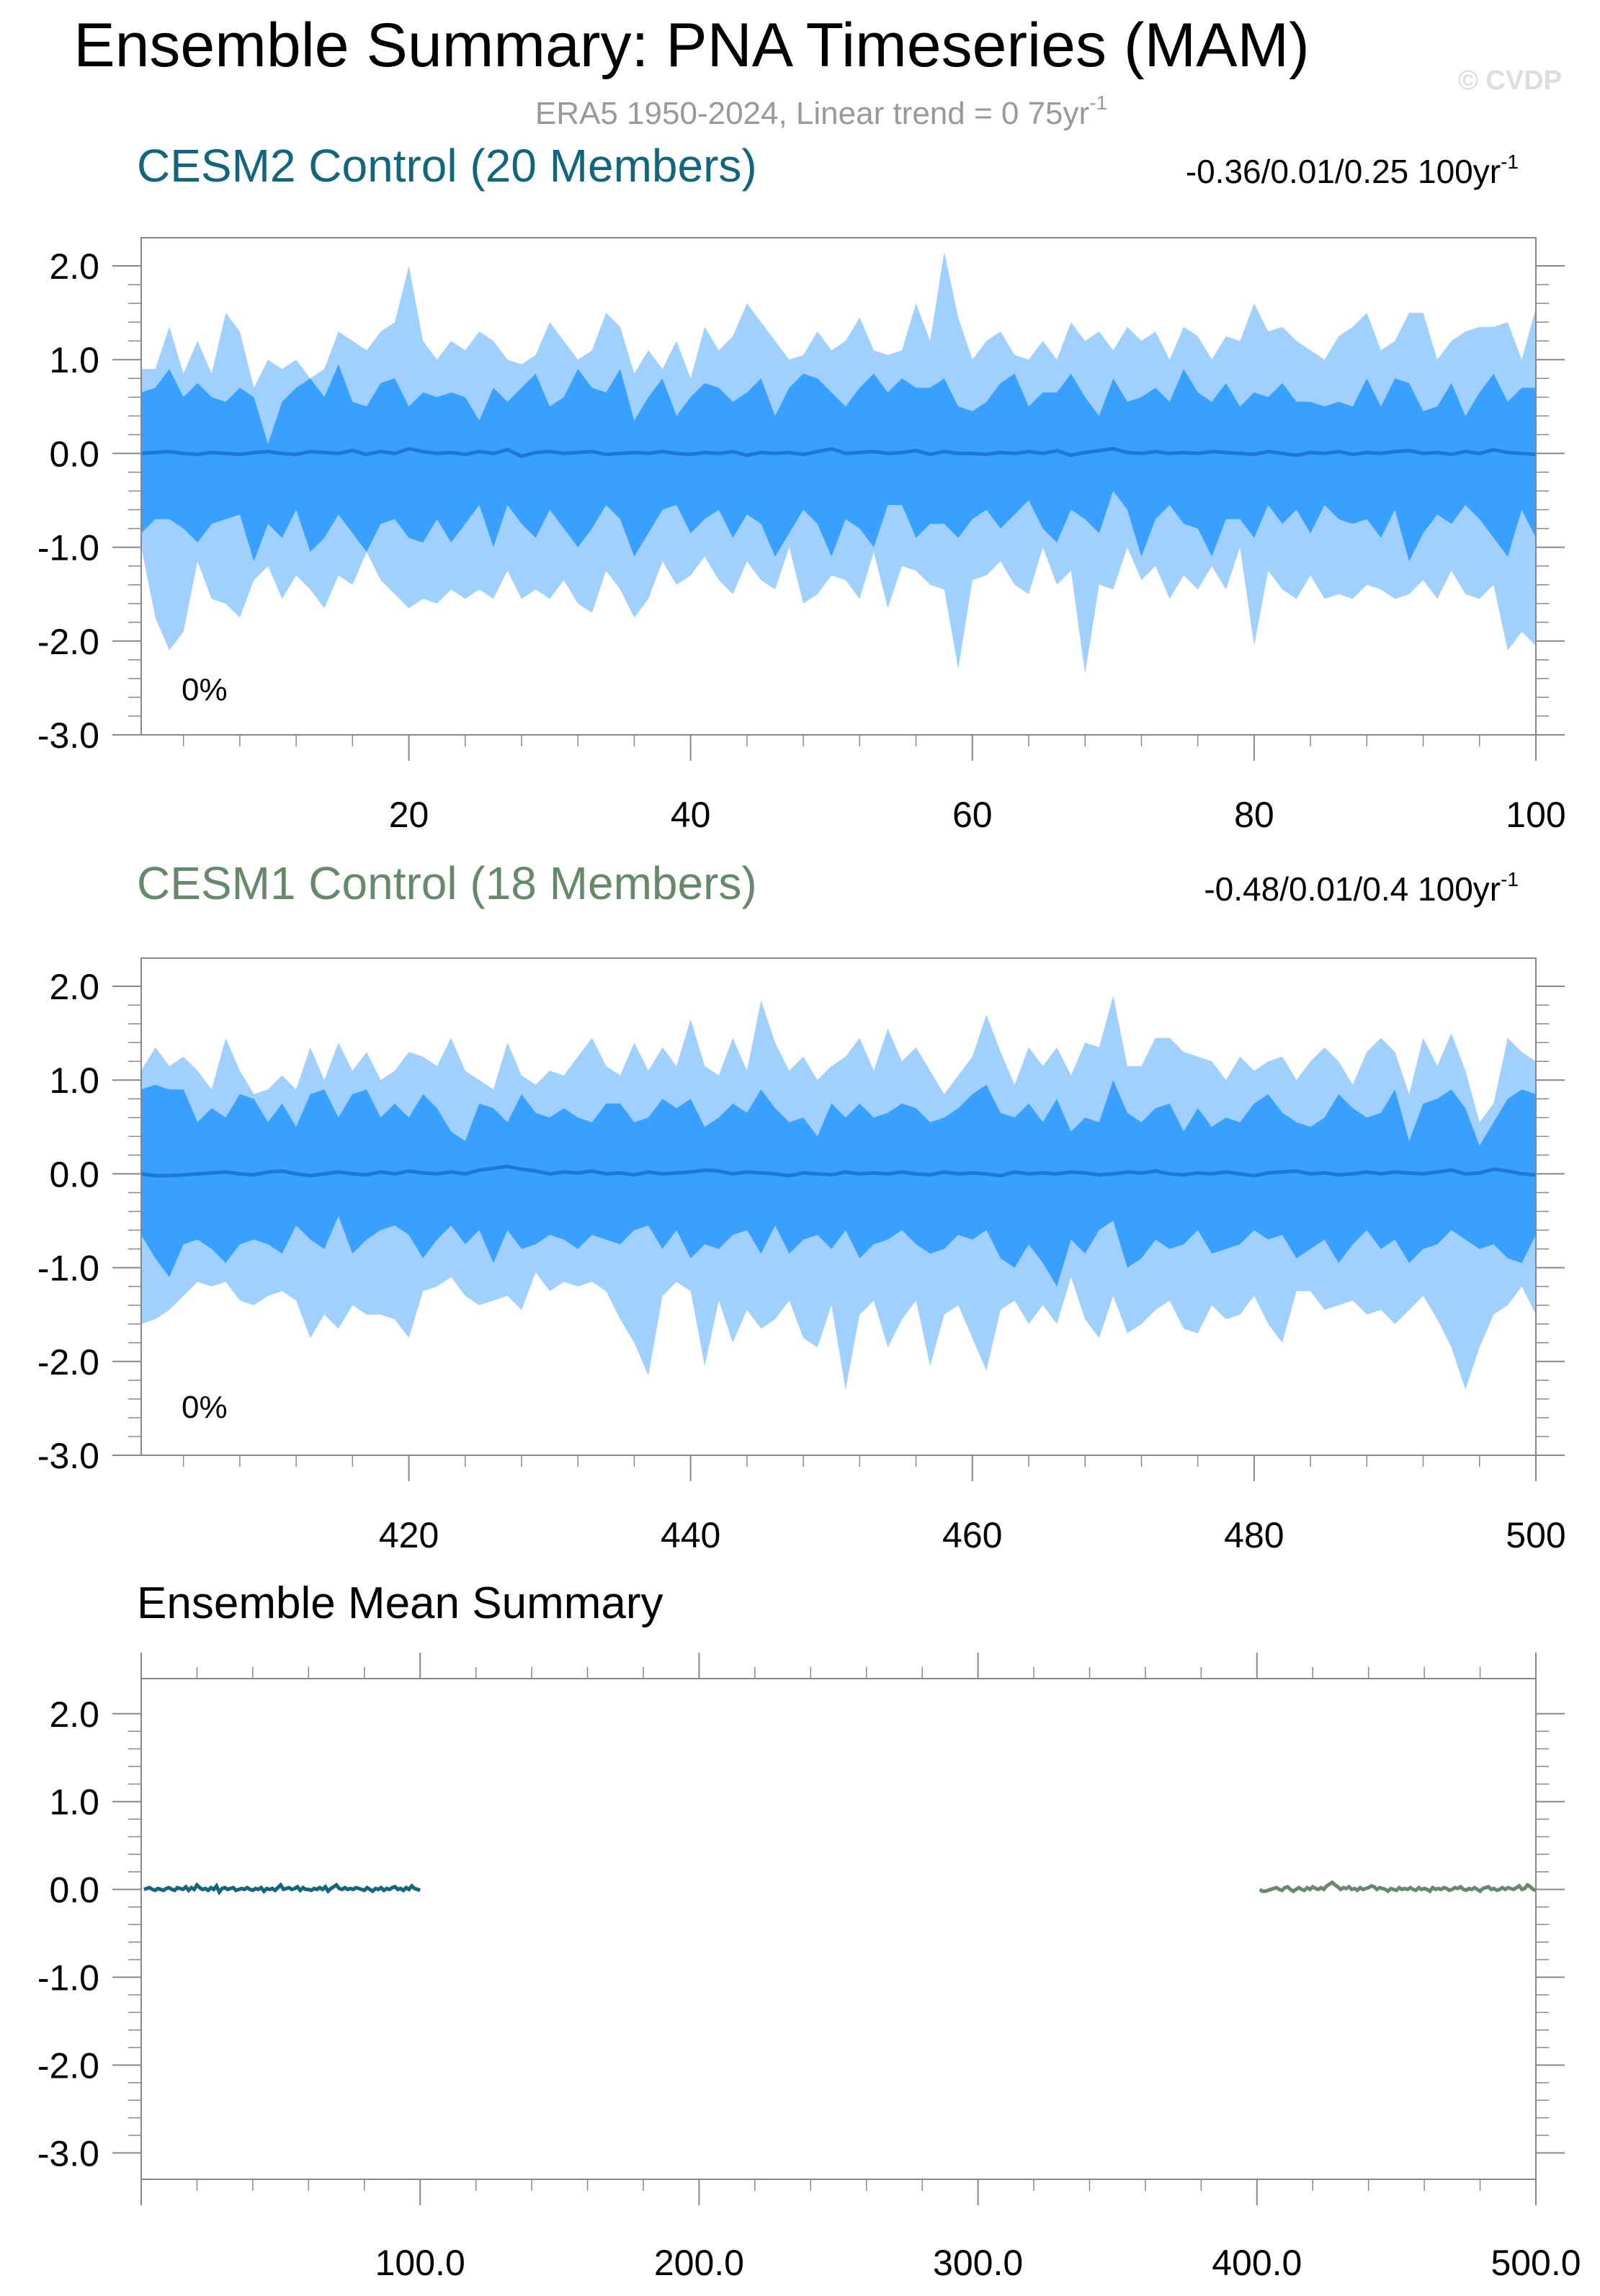 This screenshot has height=2296, width=1600. I want to click on xtick-label: 100, so click(1536, 815).